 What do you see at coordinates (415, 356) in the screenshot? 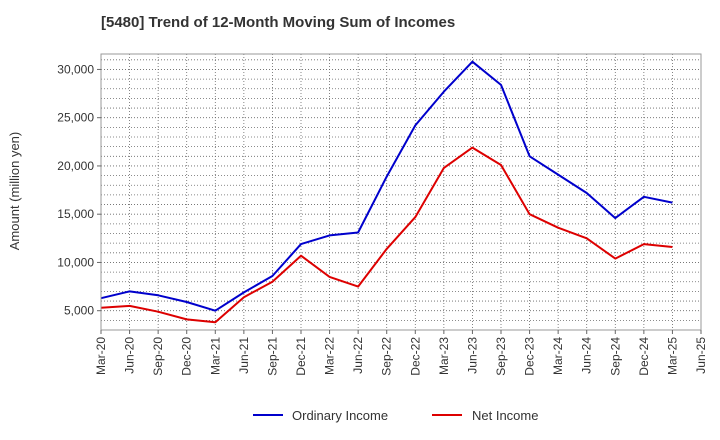
I see `x-tick-label-11: Dec-22` at bounding box center [415, 356].